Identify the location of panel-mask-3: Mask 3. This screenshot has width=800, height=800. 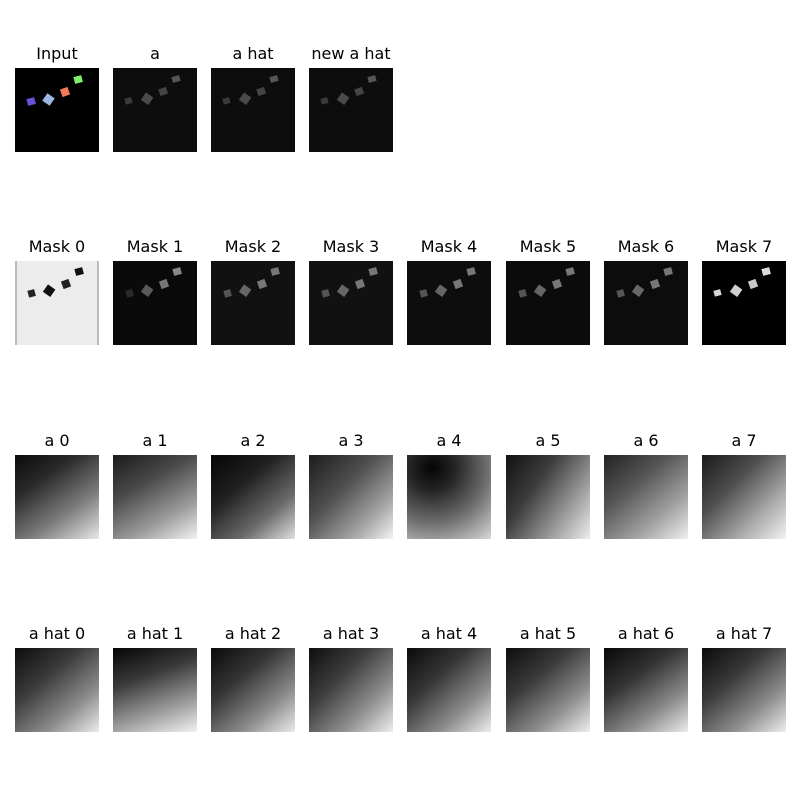
(351, 291).